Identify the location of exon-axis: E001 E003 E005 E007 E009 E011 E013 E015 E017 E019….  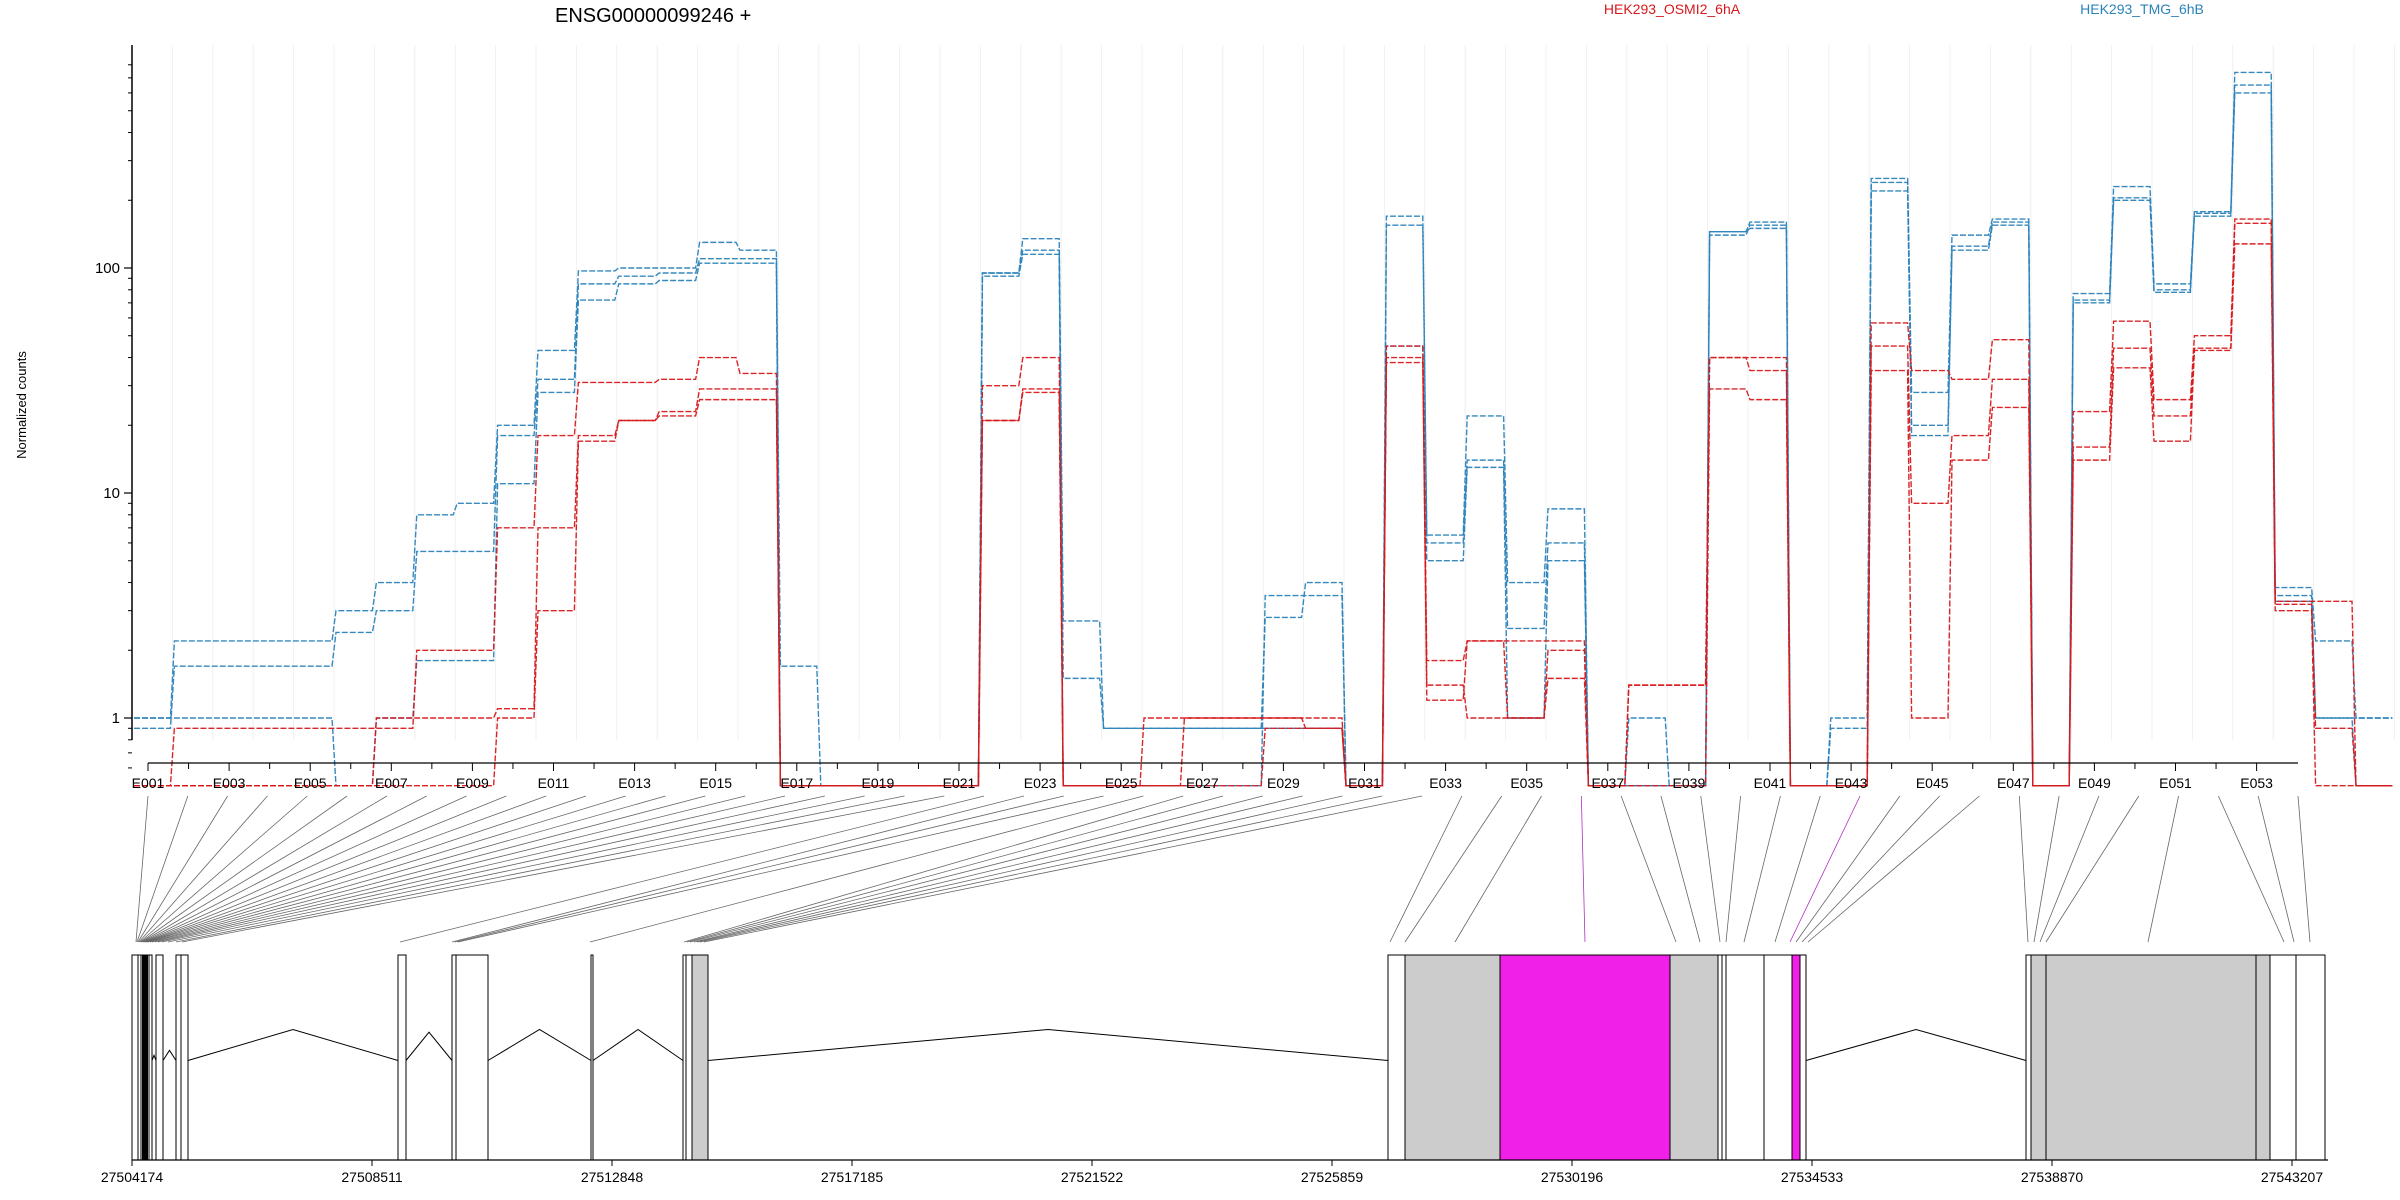
(1215, 776).